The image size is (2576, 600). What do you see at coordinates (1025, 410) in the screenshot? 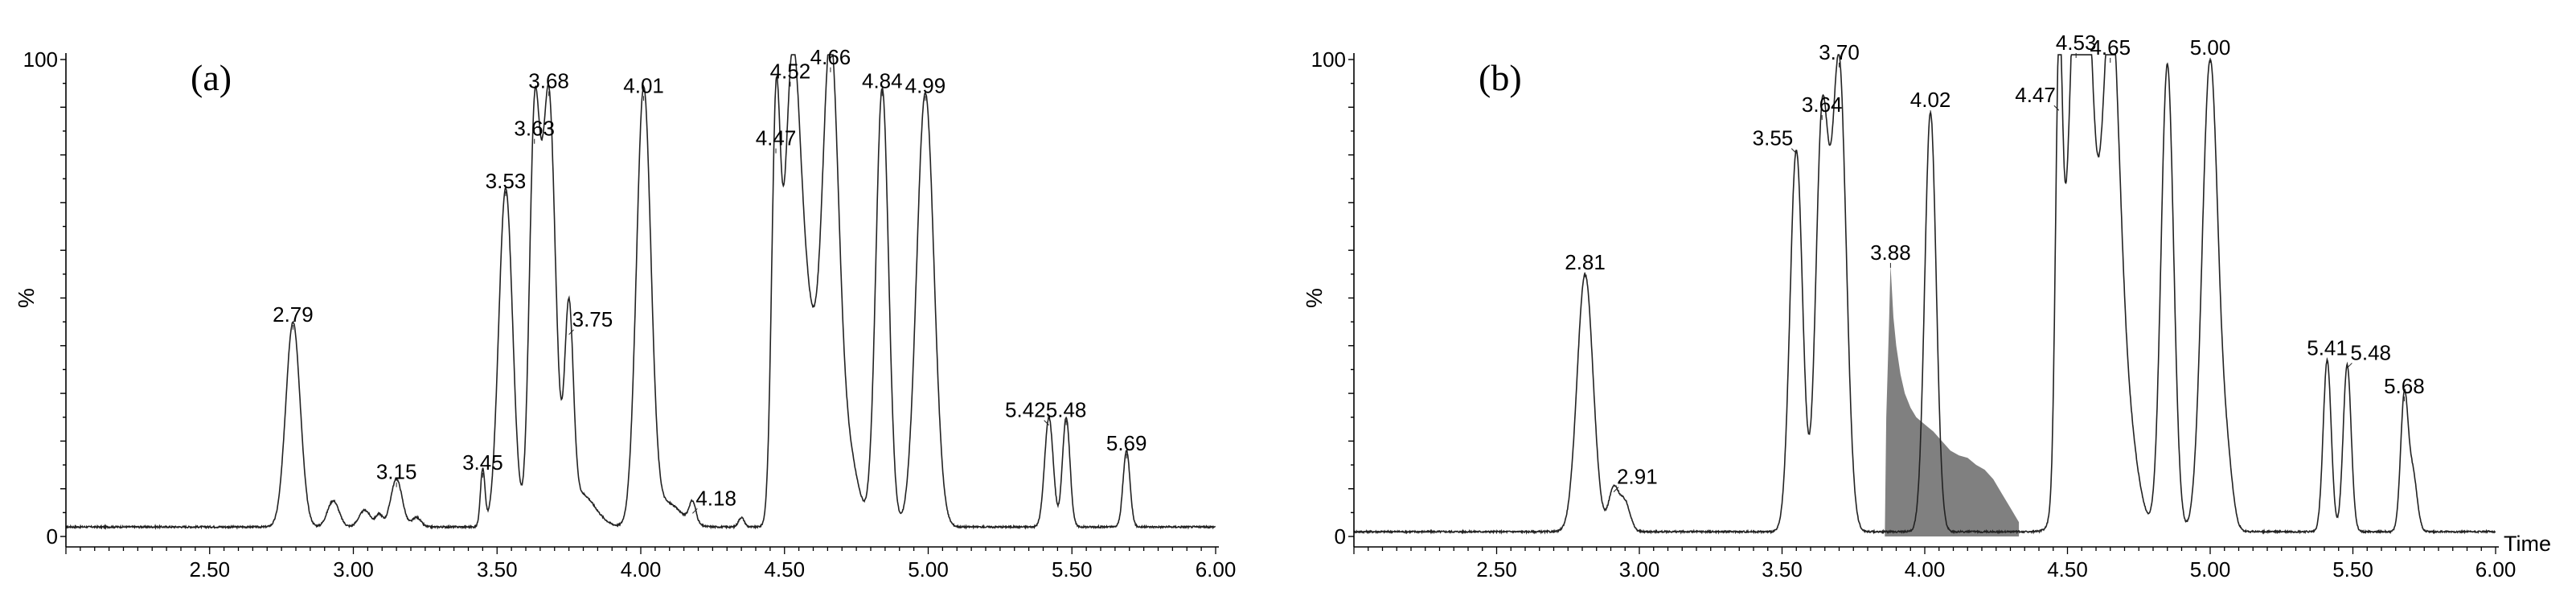
I see `peak-retention-label: 5.42` at bounding box center [1025, 410].